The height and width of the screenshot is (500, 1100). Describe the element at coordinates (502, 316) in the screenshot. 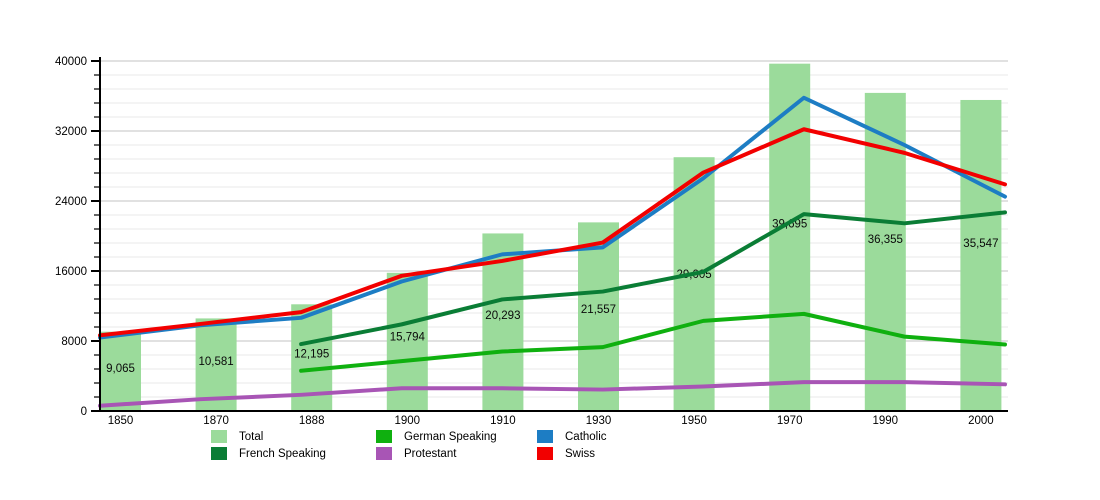

I see `bar-value-label: 20,293` at that location.